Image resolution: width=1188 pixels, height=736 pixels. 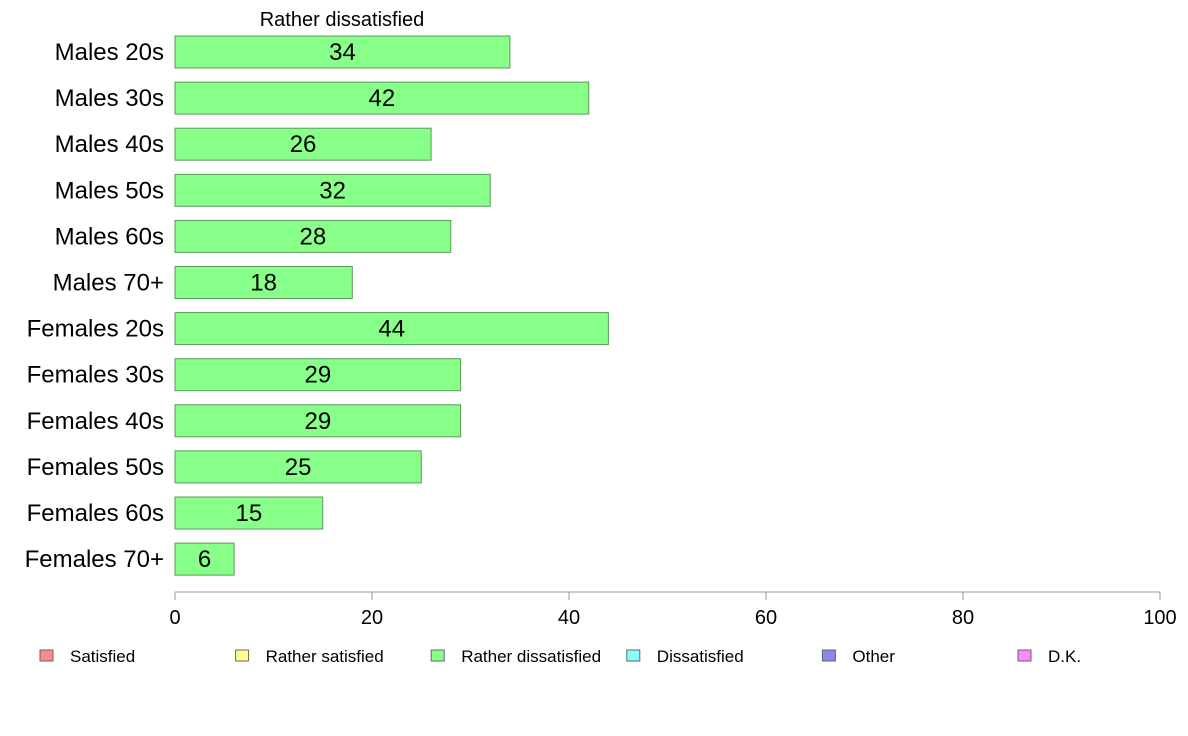 I want to click on category-label: Females 40s, so click(x=95, y=421).